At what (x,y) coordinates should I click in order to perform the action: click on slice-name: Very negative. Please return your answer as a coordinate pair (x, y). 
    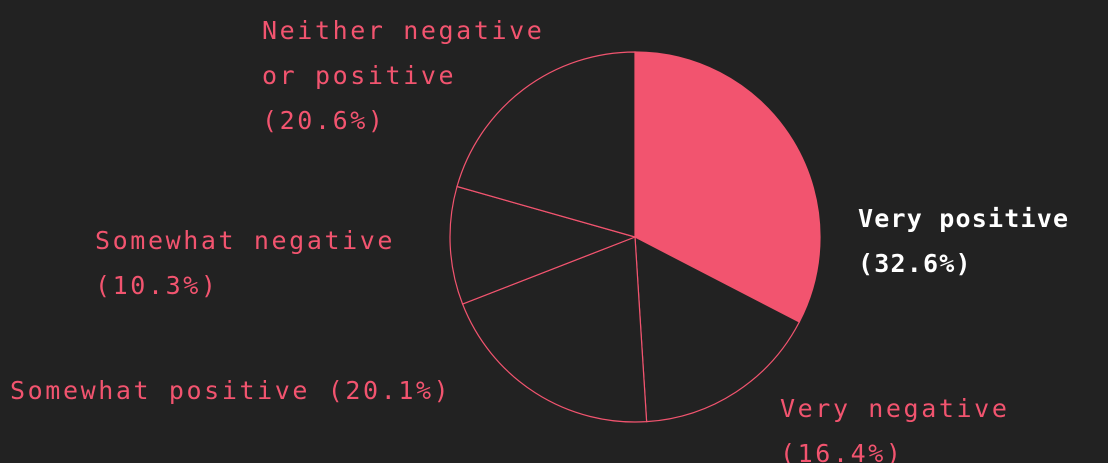
    Looking at the image, I should click on (895, 408).